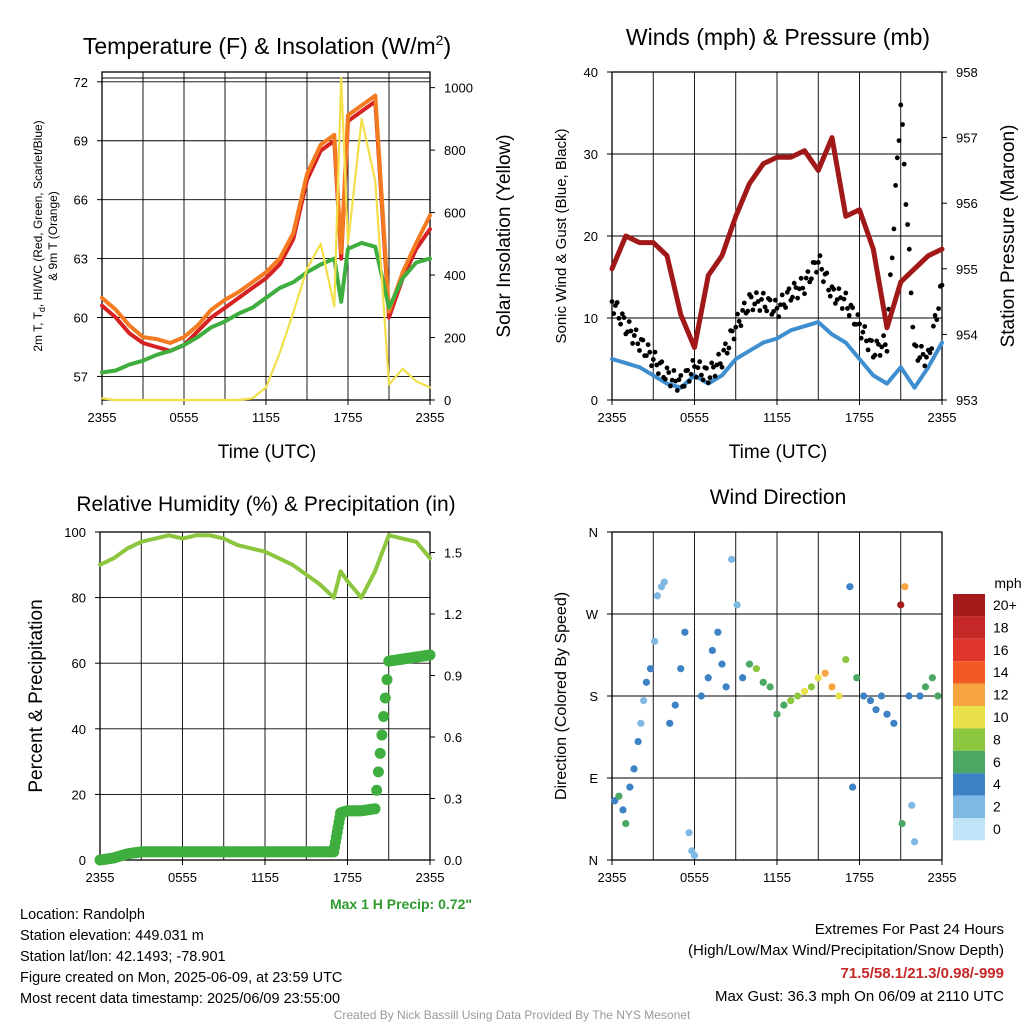 Image resolution: width=1024 pixels, height=1024 pixels. What do you see at coordinates (453, 676) in the screenshot?
I see `y-tick-label-right: 0.9` at bounding box center [453, 676].